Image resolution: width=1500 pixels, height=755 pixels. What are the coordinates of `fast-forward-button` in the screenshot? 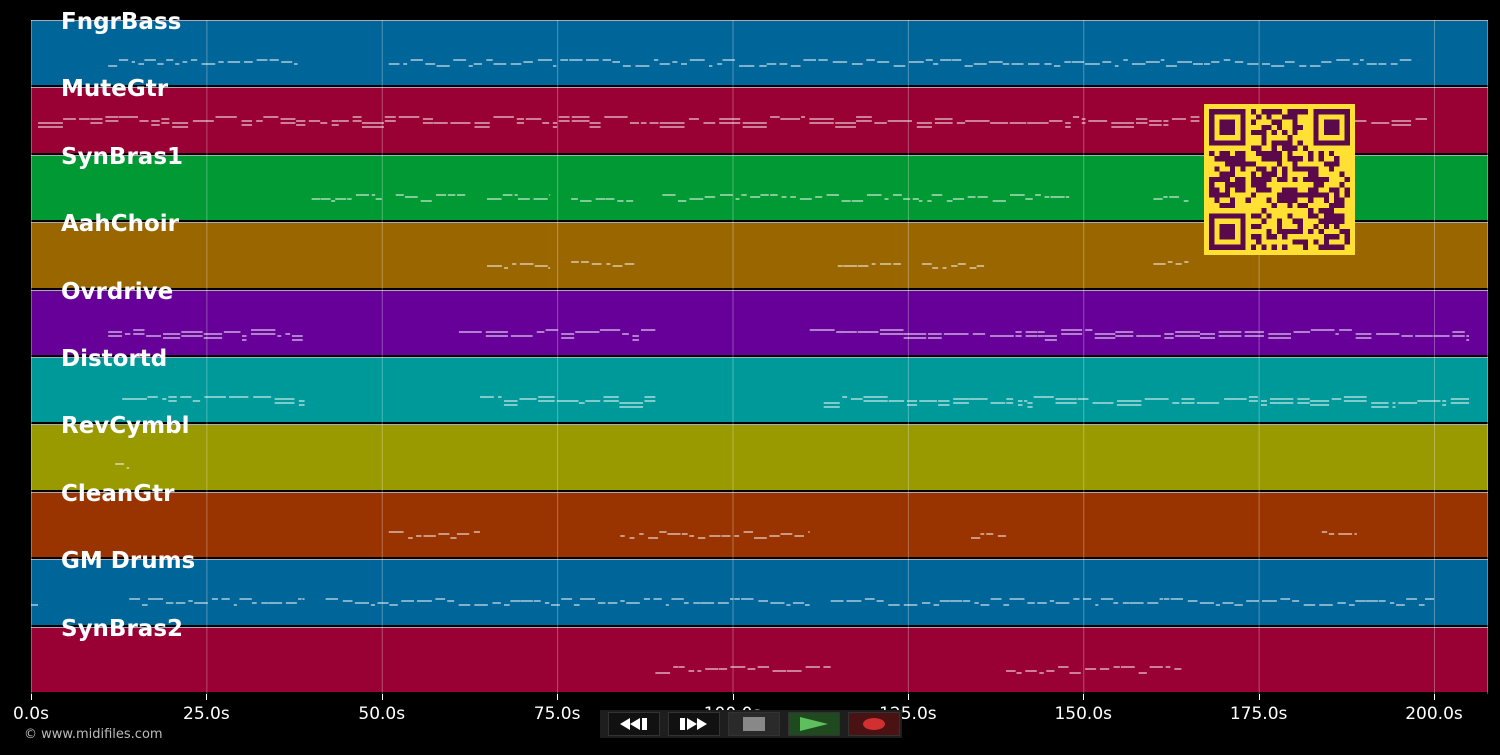 It's located at (694, 724).